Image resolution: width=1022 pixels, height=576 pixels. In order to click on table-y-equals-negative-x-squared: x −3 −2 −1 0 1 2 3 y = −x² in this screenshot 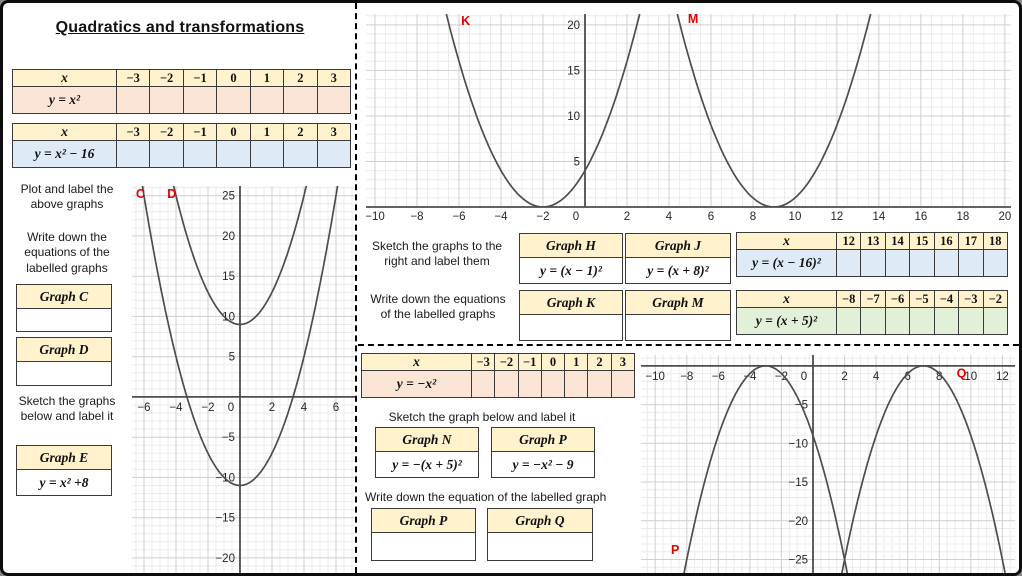, I will do `click(498, 375)`.